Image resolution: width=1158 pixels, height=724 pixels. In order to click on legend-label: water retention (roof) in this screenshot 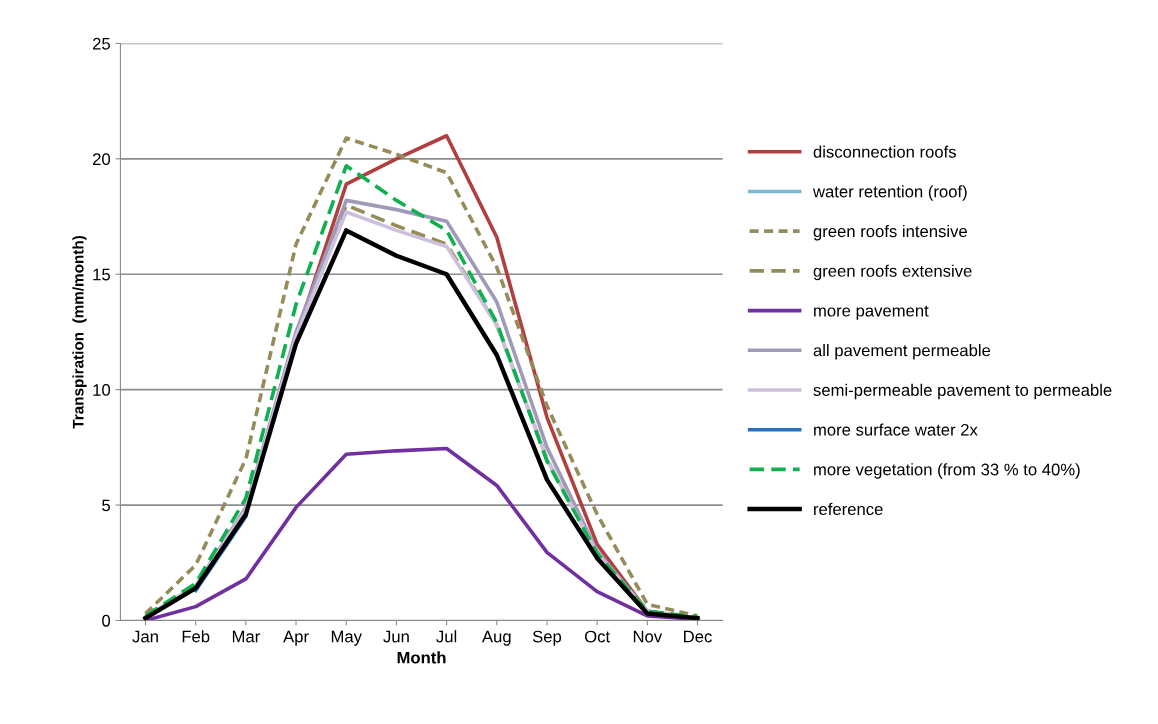, I will do `click(889, 193)`.